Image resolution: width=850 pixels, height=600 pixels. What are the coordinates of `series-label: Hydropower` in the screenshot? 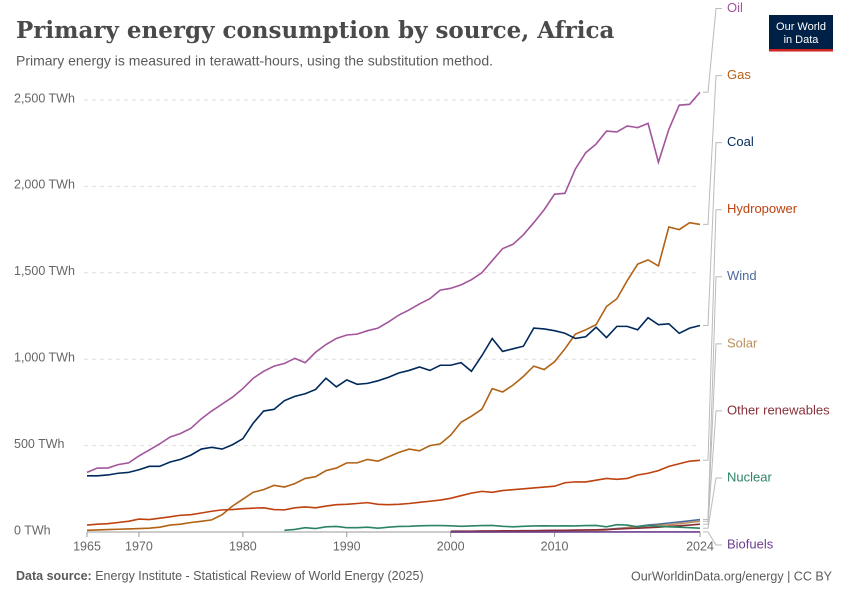 It's located at (762, 208).